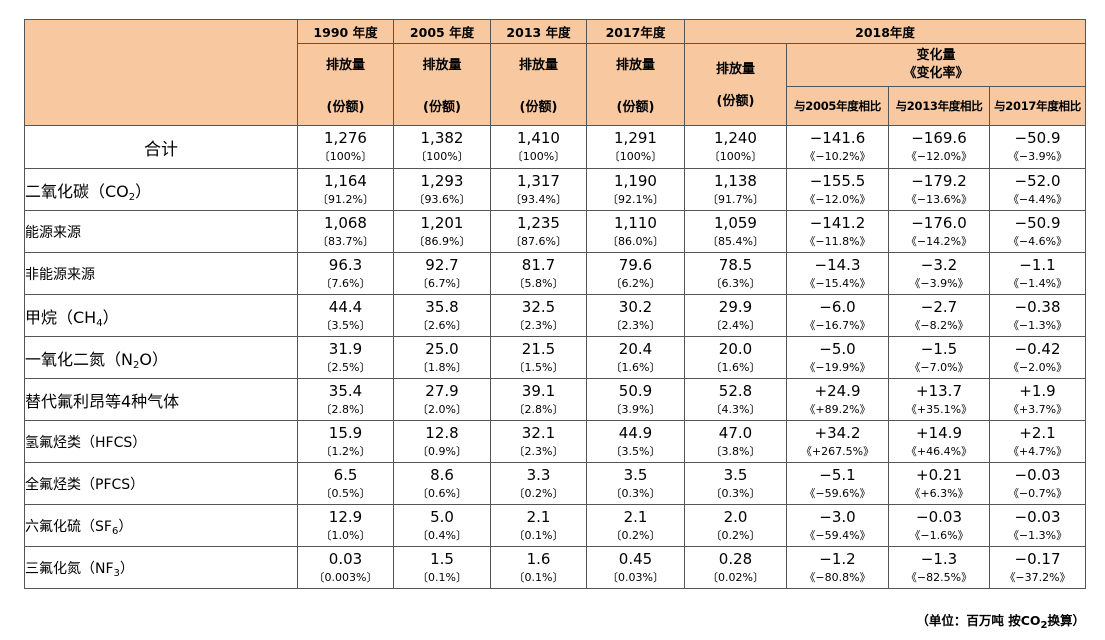 The image size is (1105, 640). Describe the element at coordinates (939, 558) in the screenshot. I see `cell-value: −1.3` at that location.